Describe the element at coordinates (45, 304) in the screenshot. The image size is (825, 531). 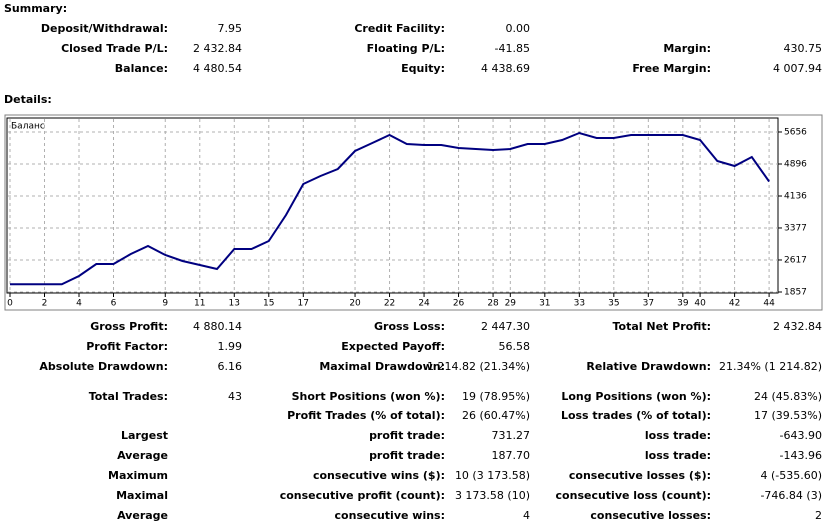
I see `x-tick-label: 2` at that location.